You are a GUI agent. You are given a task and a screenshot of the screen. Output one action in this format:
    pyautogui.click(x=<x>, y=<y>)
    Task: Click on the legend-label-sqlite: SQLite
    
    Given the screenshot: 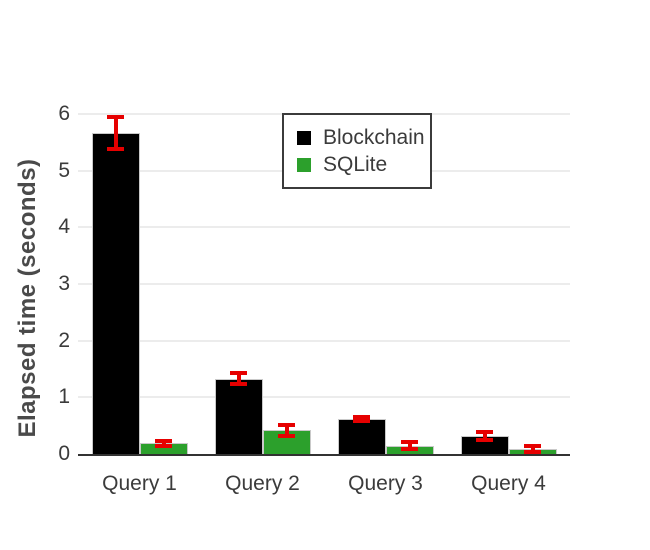 What is the action you would take?
    pyautogui.click(x=355, y=164)
    